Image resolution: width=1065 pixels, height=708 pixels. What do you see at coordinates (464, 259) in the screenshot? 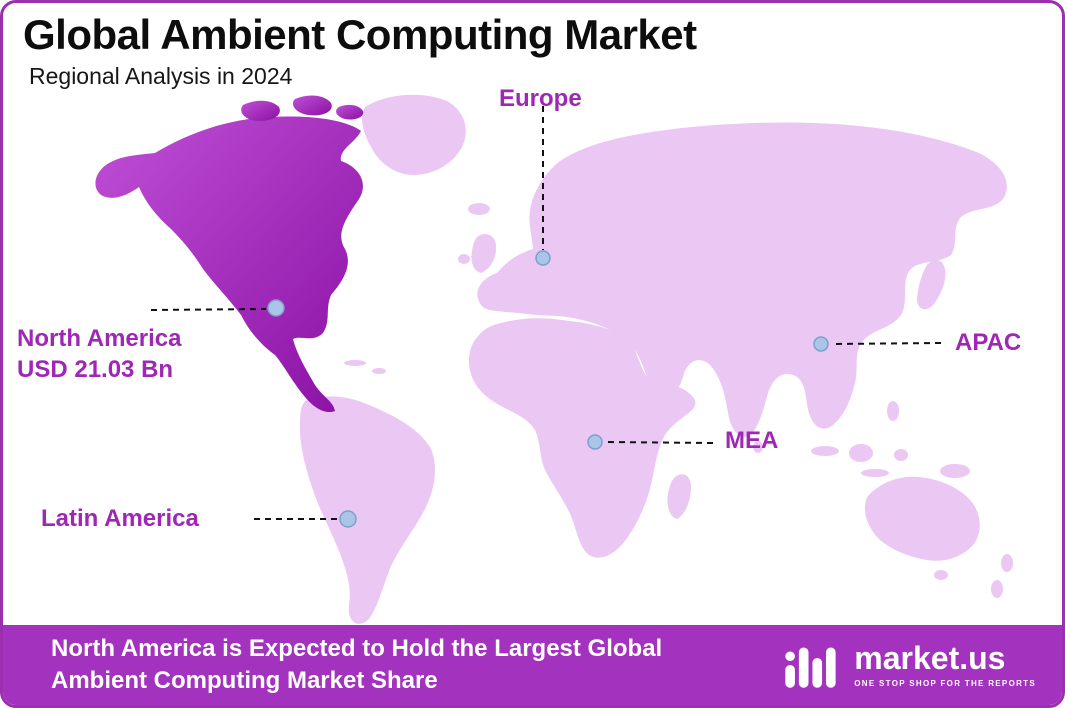
I see `region-ireland` at bounding box center [464, 259].